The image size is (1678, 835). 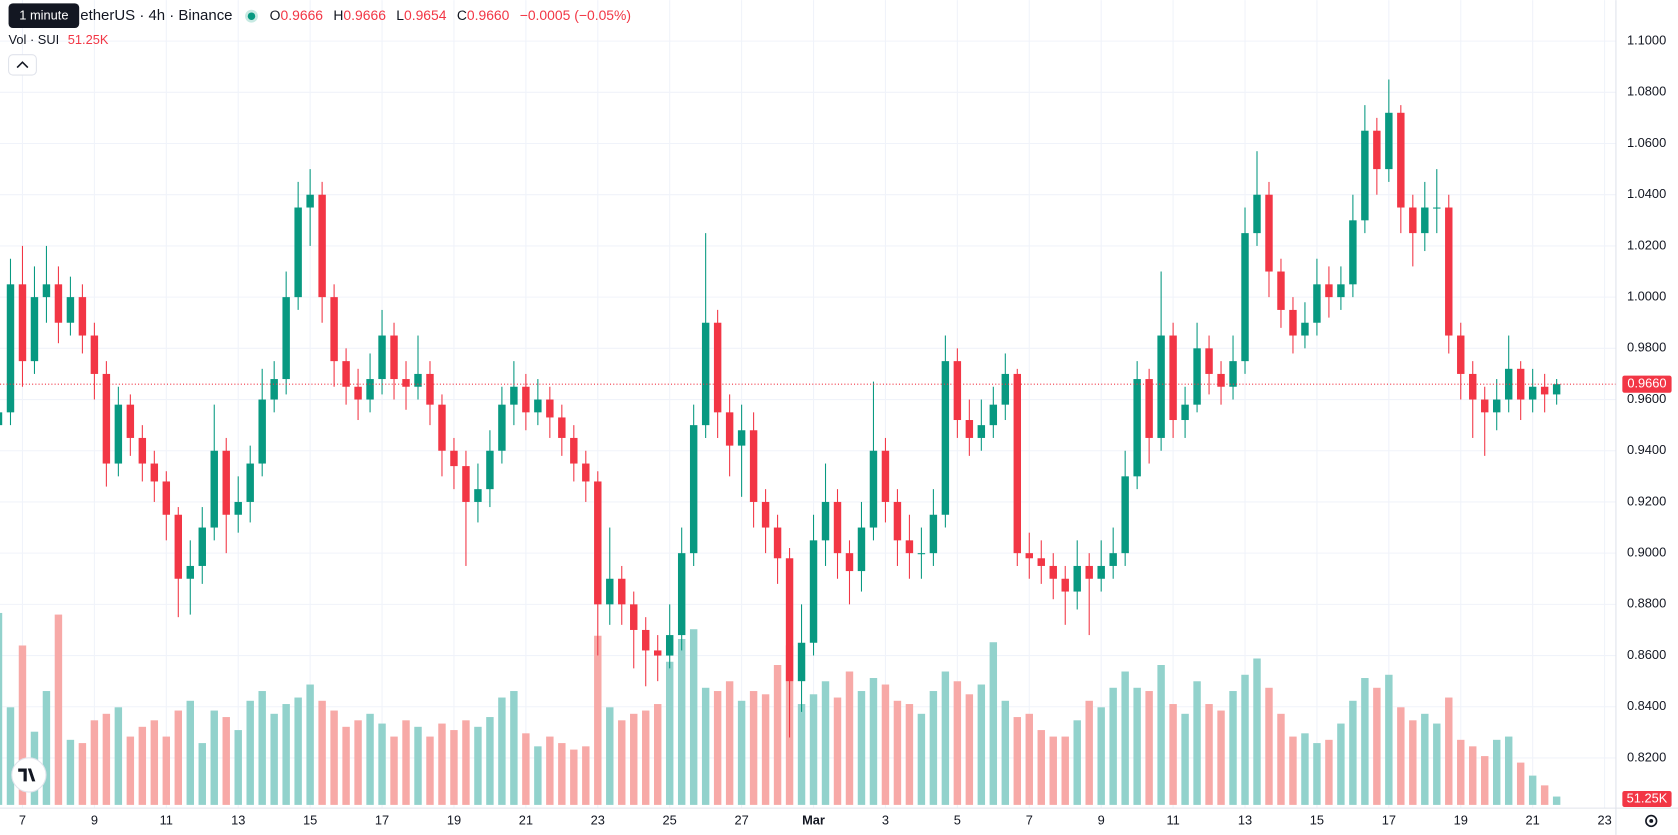 What do you see at coordinates (1172, 819) in the screenshot?
I see `x-tick-label: 11` at bounding box center [1172, 819].